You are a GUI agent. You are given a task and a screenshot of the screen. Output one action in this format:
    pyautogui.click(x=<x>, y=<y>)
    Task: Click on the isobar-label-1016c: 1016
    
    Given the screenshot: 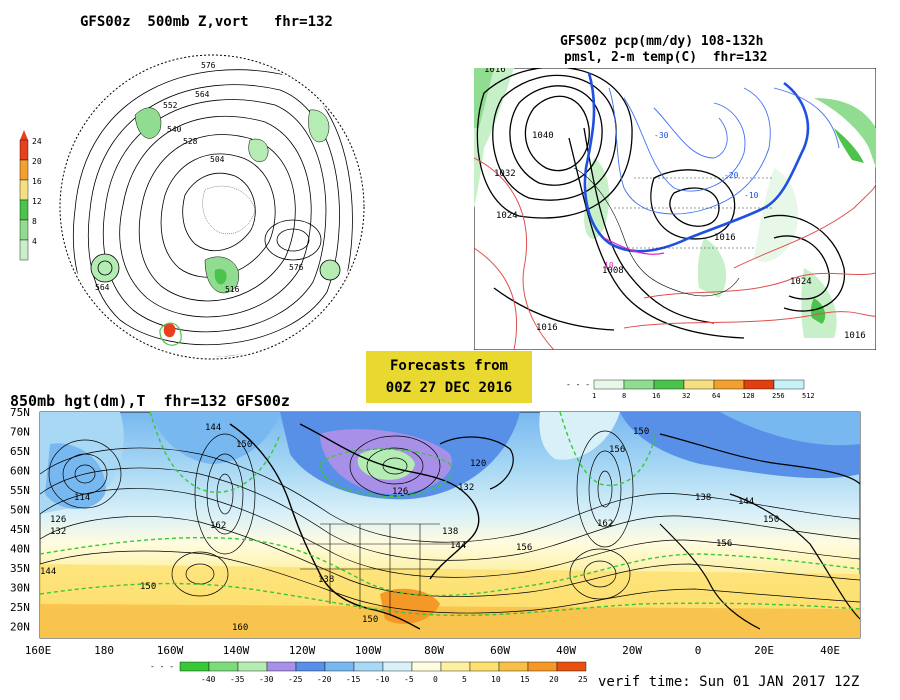 What is the action you would take?
    pyautogui.click(x=855, y=336)
    